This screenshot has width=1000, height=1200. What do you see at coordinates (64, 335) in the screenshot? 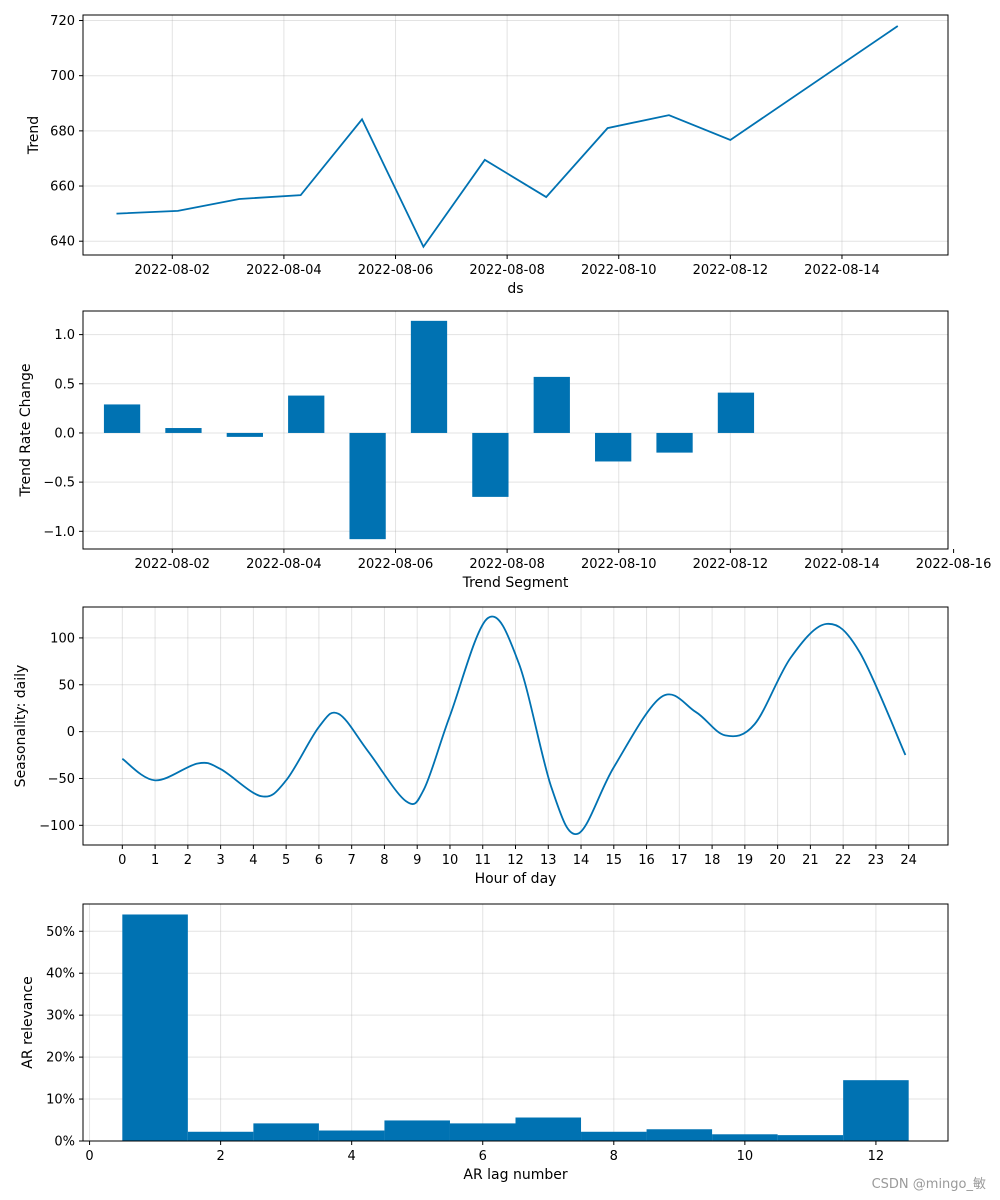
I see `y-tick-label: 1.0` at bounding box center [64, 335].